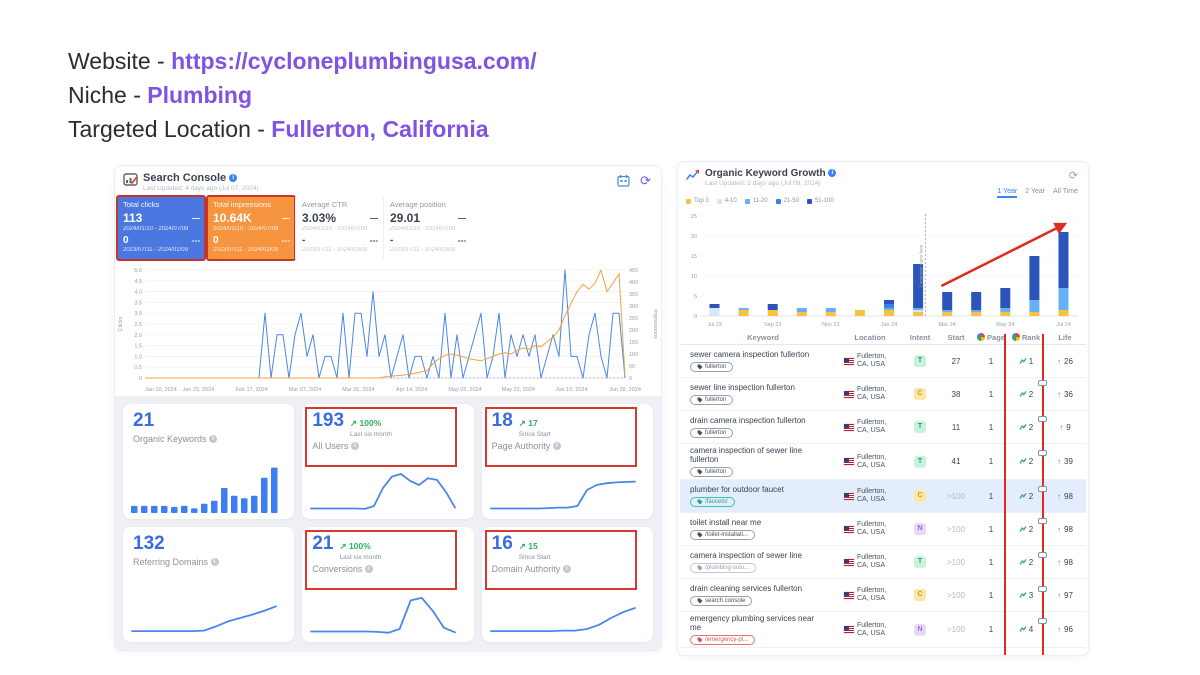  Describe the element at coordinates (870, 361) in the screenshot. I see `location-cell: Fullerton, CA, USA` at that location.